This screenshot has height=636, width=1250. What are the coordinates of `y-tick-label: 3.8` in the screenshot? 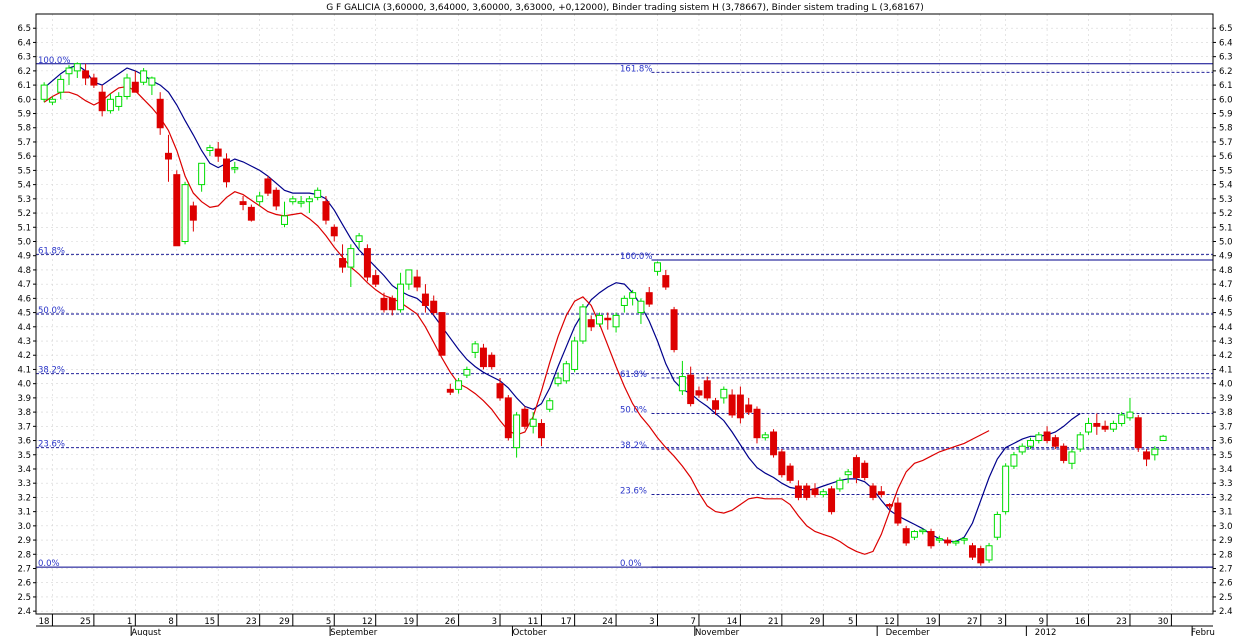 It's located at (1226, 413).